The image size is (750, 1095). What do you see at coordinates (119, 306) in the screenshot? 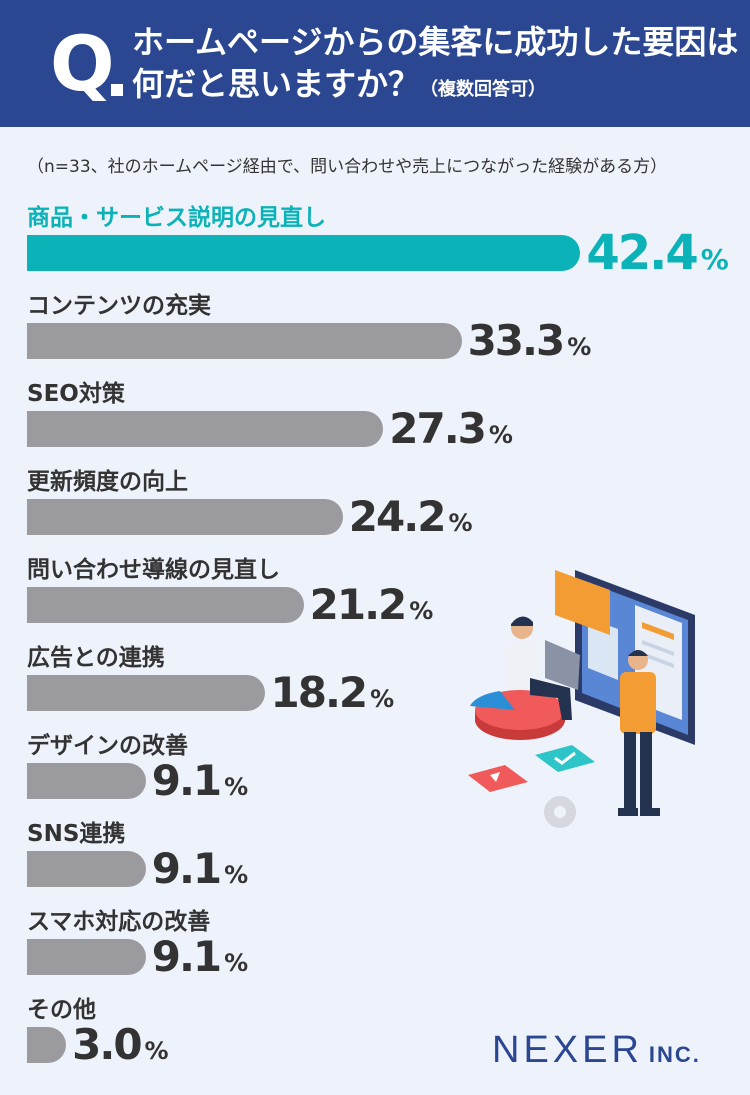
I see `category-label: コンテンツの充実` at bounding box center [119, 306].